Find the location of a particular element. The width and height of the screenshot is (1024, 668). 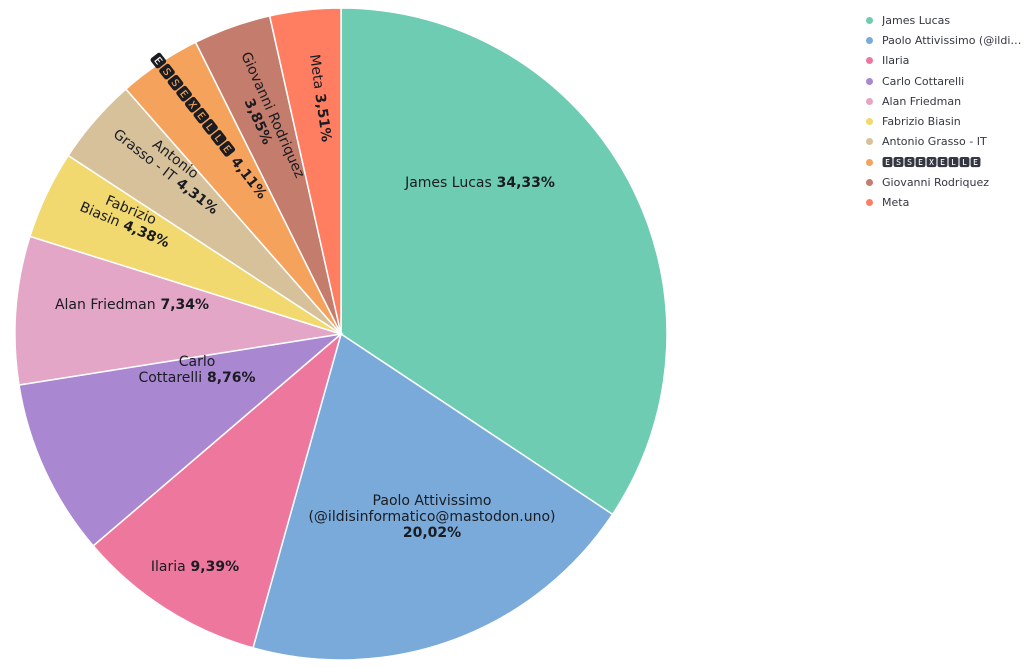

legend-label: Giovanni Rodriquez is located at coordinates (935, 183).